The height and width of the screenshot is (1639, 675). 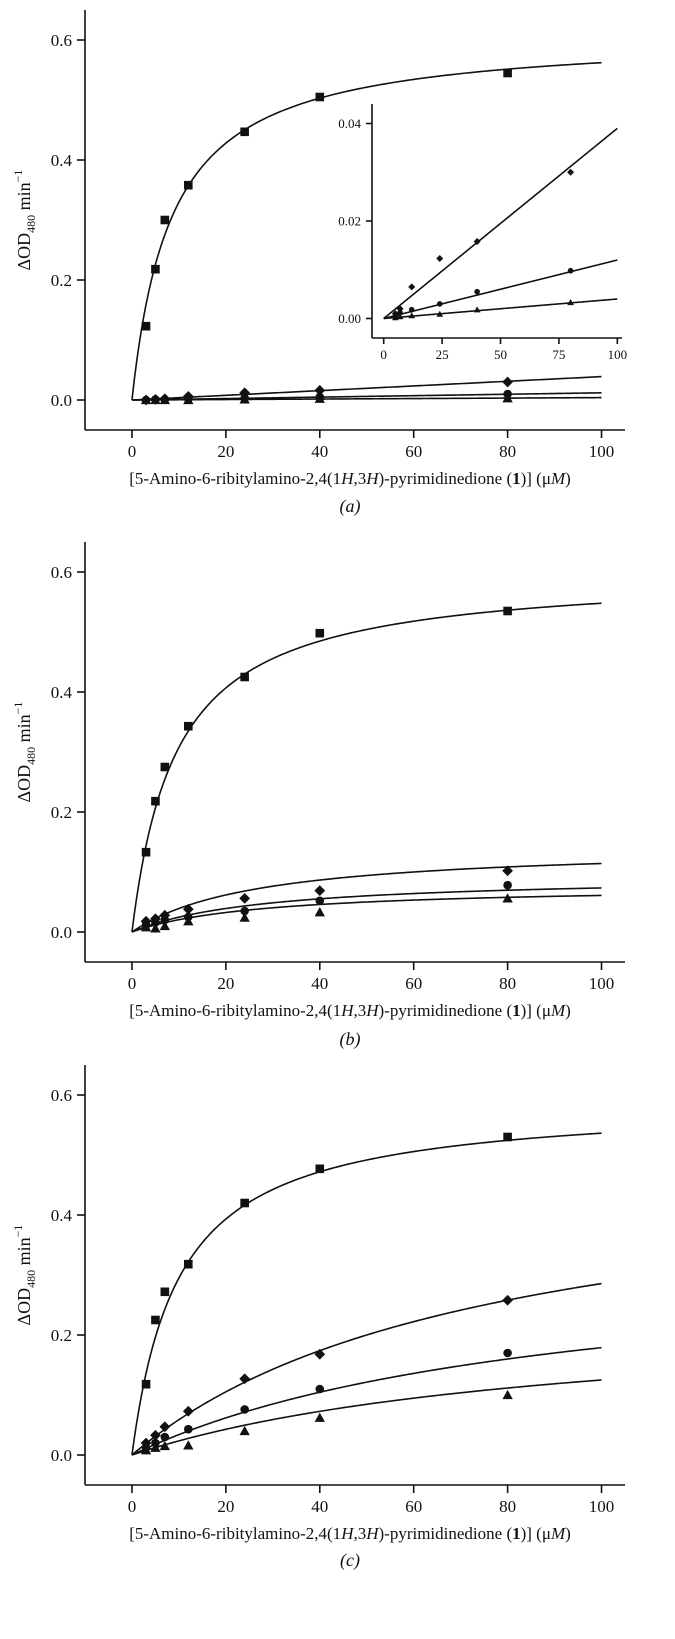 What do you see at coordinates (132, 983) in the screenshot?
I see `x-tick-label: 0` at bounding box center [132, 983].